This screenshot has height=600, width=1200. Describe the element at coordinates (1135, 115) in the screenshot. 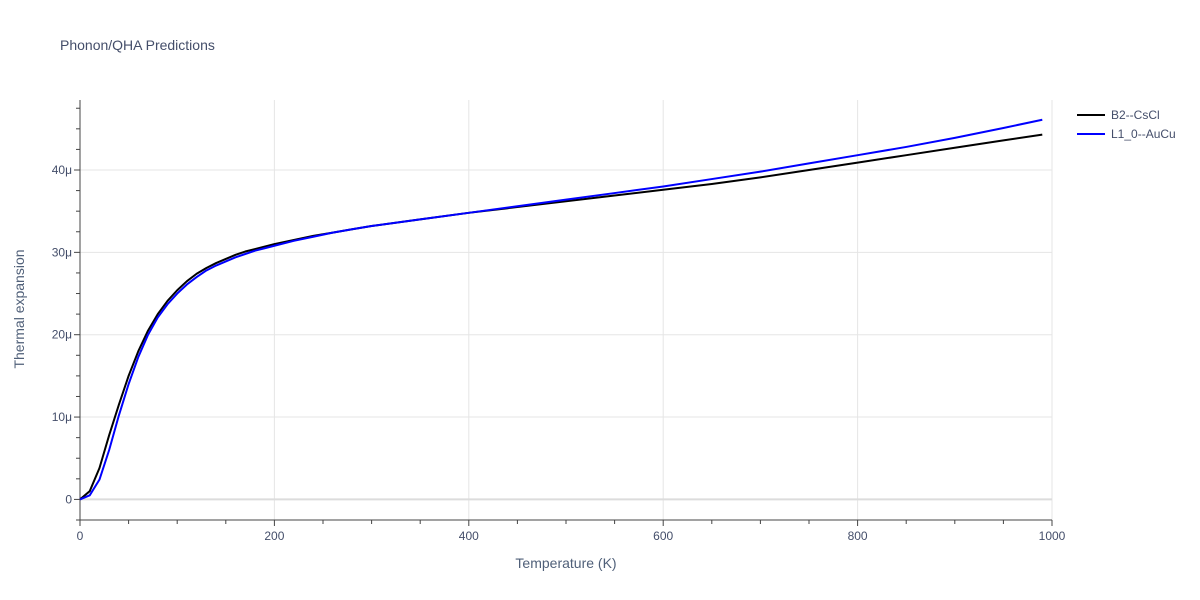

I see `legend-label: B2--CsCl` at that location.